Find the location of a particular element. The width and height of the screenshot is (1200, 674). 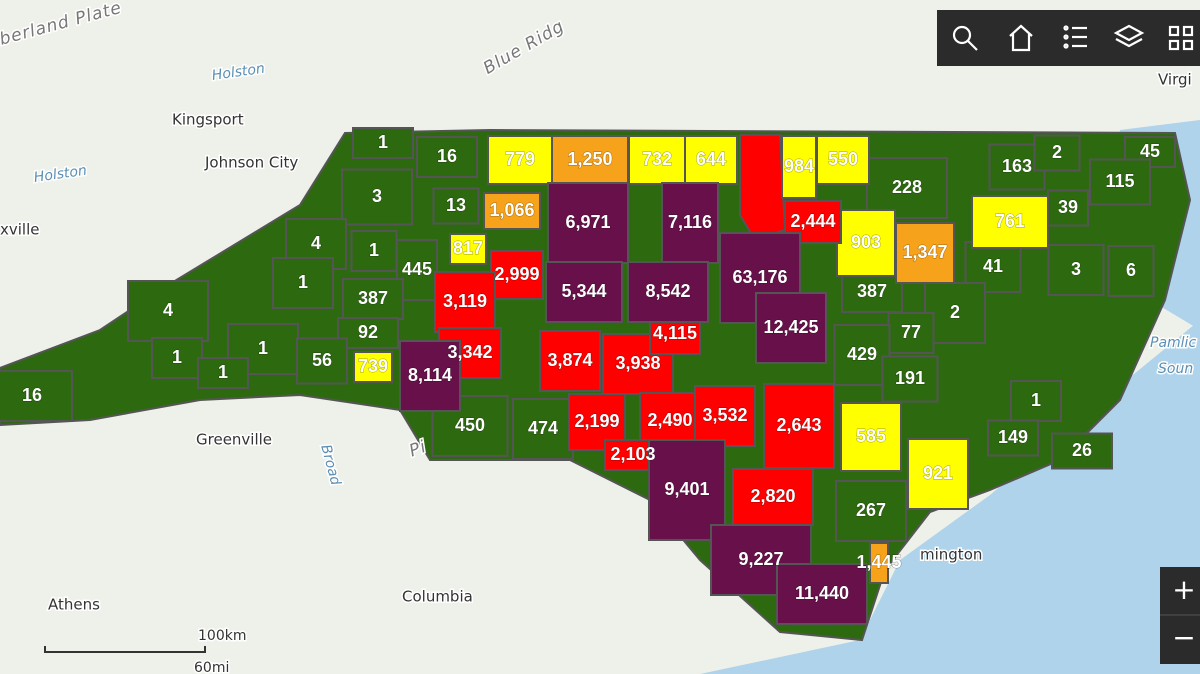

county-label: 63,176 is located at coordinates (759, 277).